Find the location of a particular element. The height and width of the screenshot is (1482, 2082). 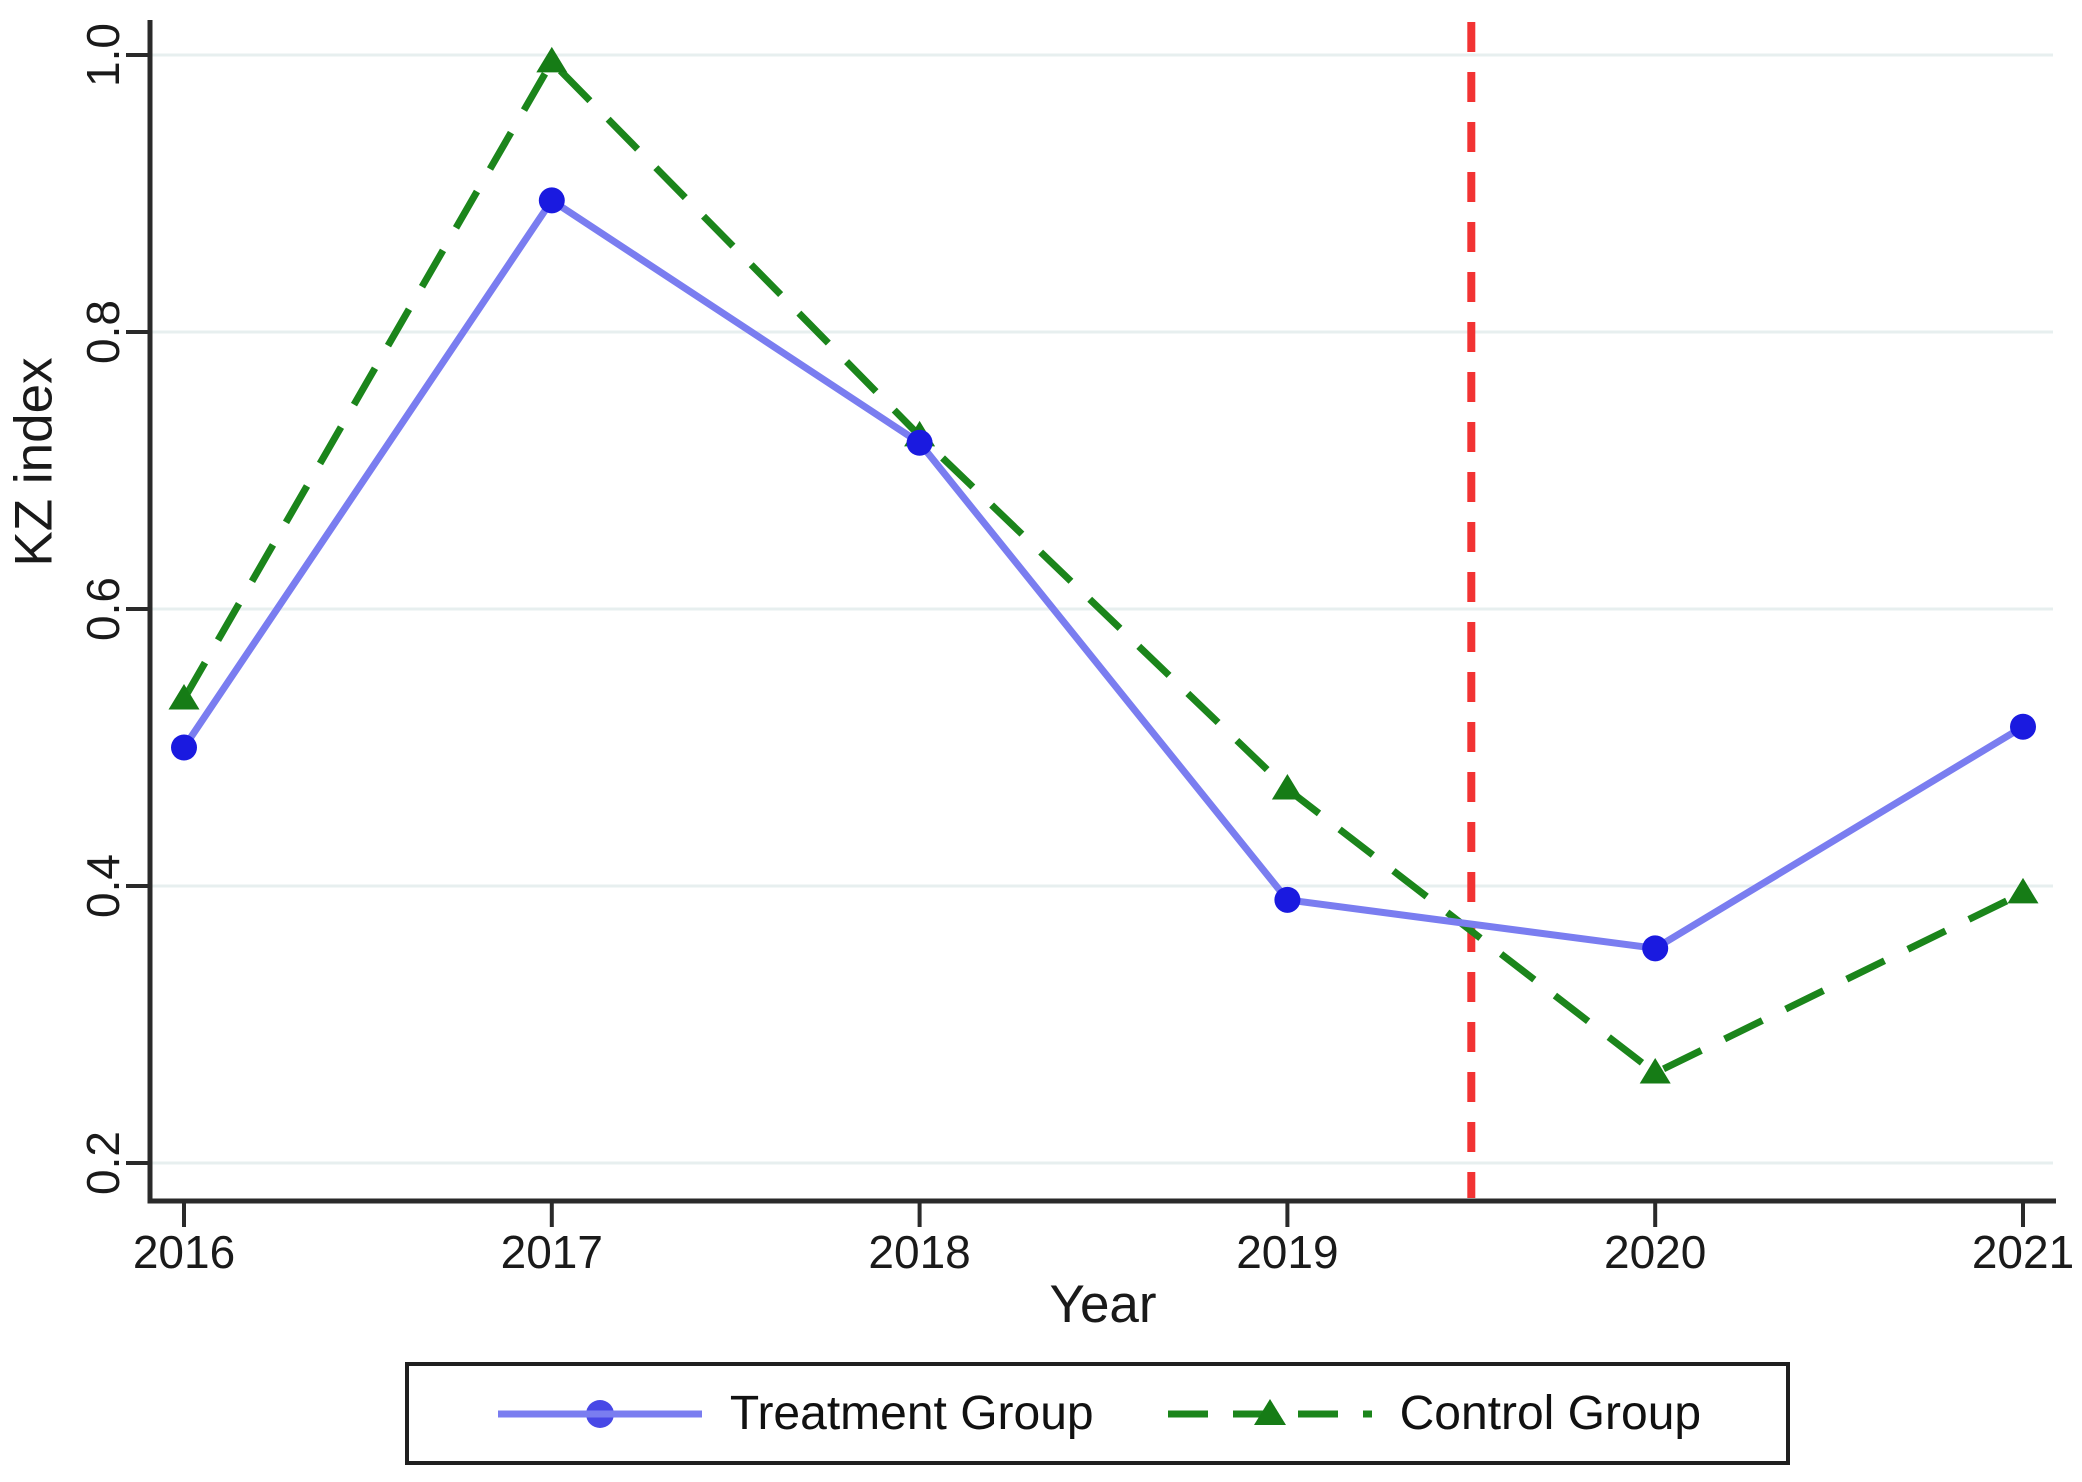

y-axis-title: KZ index is located at coordinates (34, 461).